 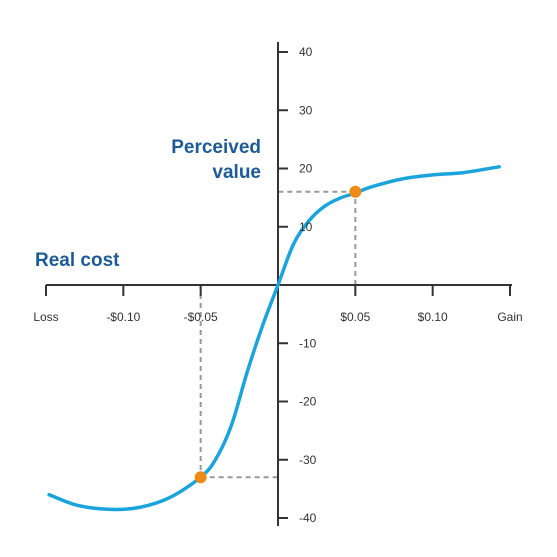 I want to click on x-tick-label: Gain, so click(x=509, y=317).